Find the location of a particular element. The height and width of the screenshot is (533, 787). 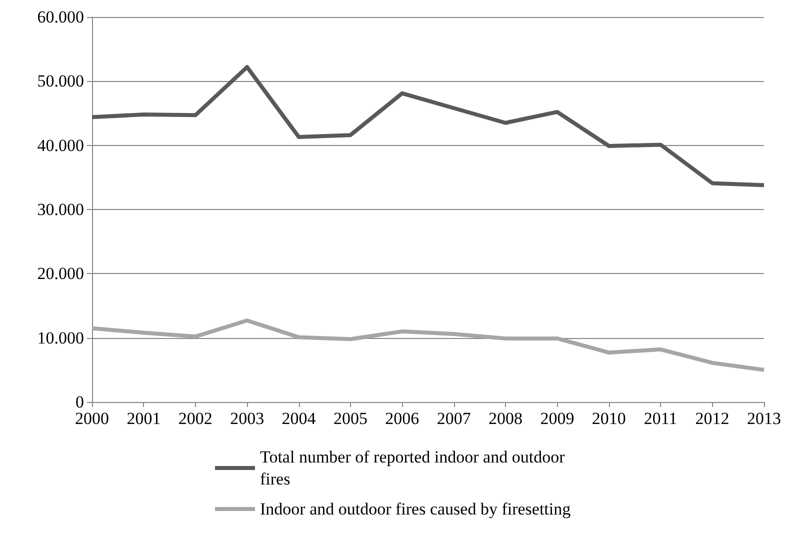

x-tick-label: 2007 is located at coordinates (454, 418).